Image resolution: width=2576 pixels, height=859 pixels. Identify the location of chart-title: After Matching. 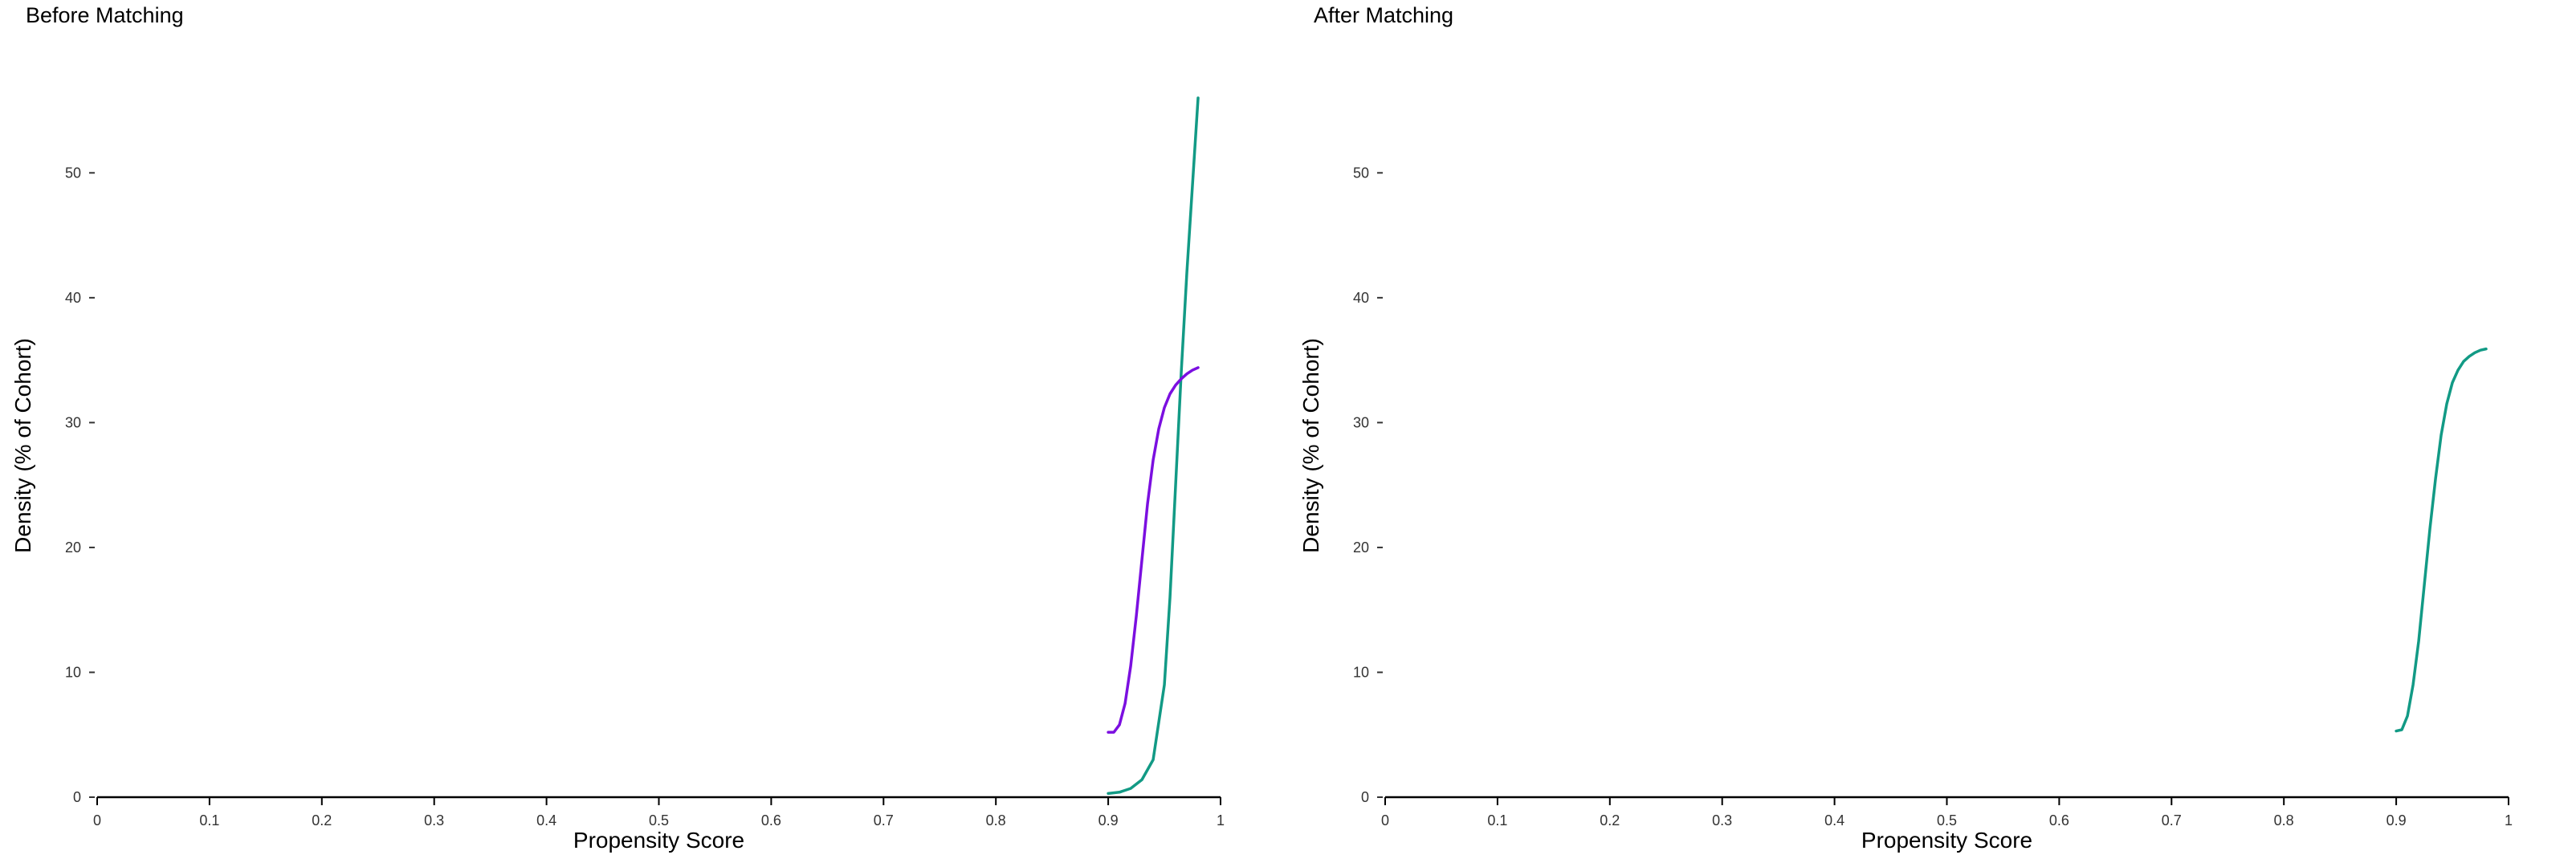
(1384, 15).